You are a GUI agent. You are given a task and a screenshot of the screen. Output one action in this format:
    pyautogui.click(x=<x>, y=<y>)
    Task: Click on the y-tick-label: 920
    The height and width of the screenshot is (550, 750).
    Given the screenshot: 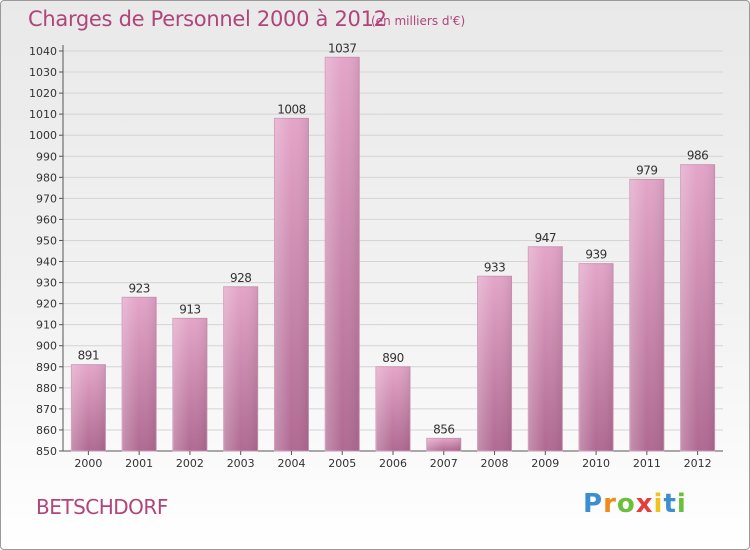 What is the action you would take?
    pyautogui.click(x=46, y=304)
    